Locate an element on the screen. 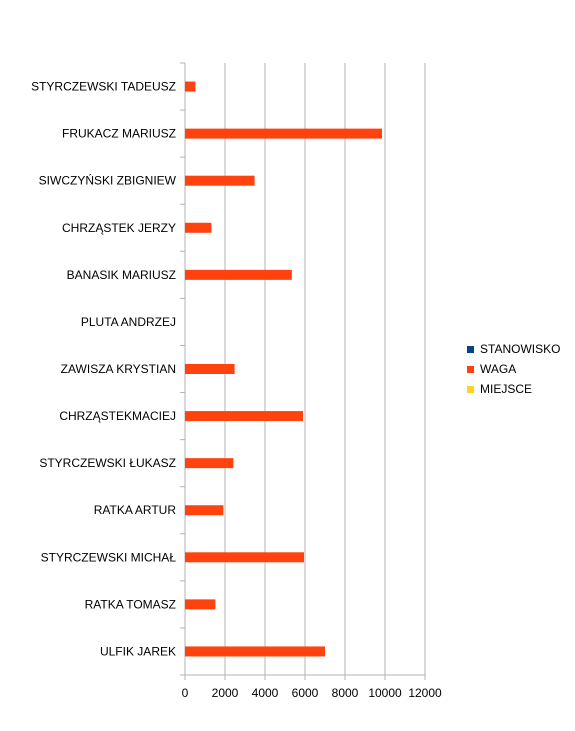 The height and width of the screenshot is (731, 575). legend-item: MIEJSCE is located at coordinates (513, 389).